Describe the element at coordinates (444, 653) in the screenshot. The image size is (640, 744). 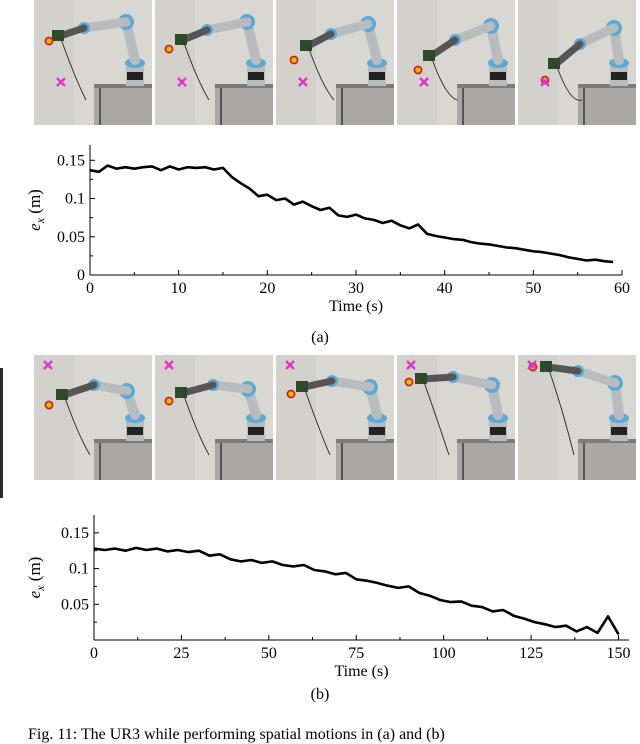
I see `x-tick-label: 100` at that location.